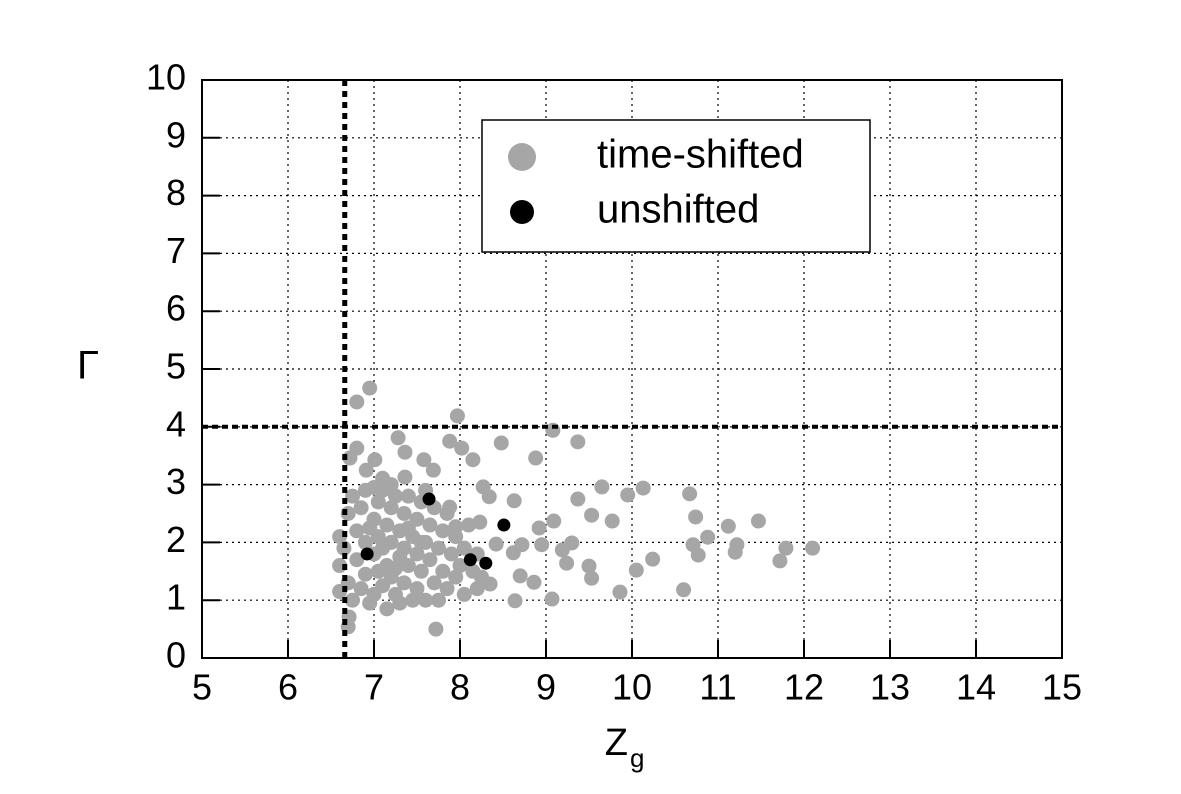 This screenshot has width=1181, height=794. Describe the element at coordinates (632, 687) in the screenshot. I see `x-tick-label: 10` at that location.